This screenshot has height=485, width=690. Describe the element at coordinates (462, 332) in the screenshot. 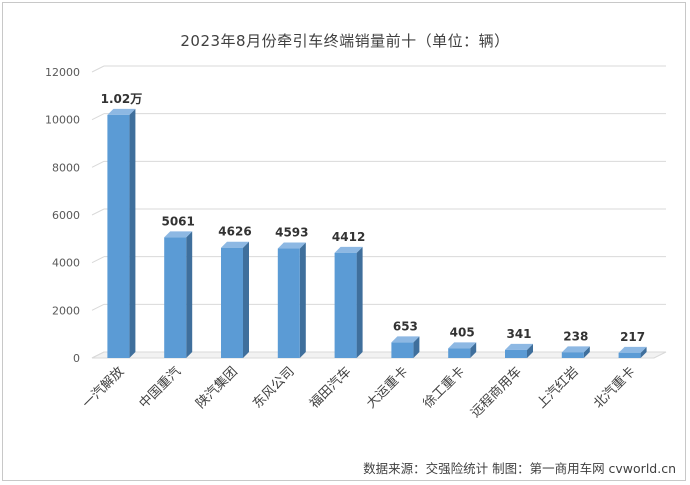

I see `data-label: 405` at that location.